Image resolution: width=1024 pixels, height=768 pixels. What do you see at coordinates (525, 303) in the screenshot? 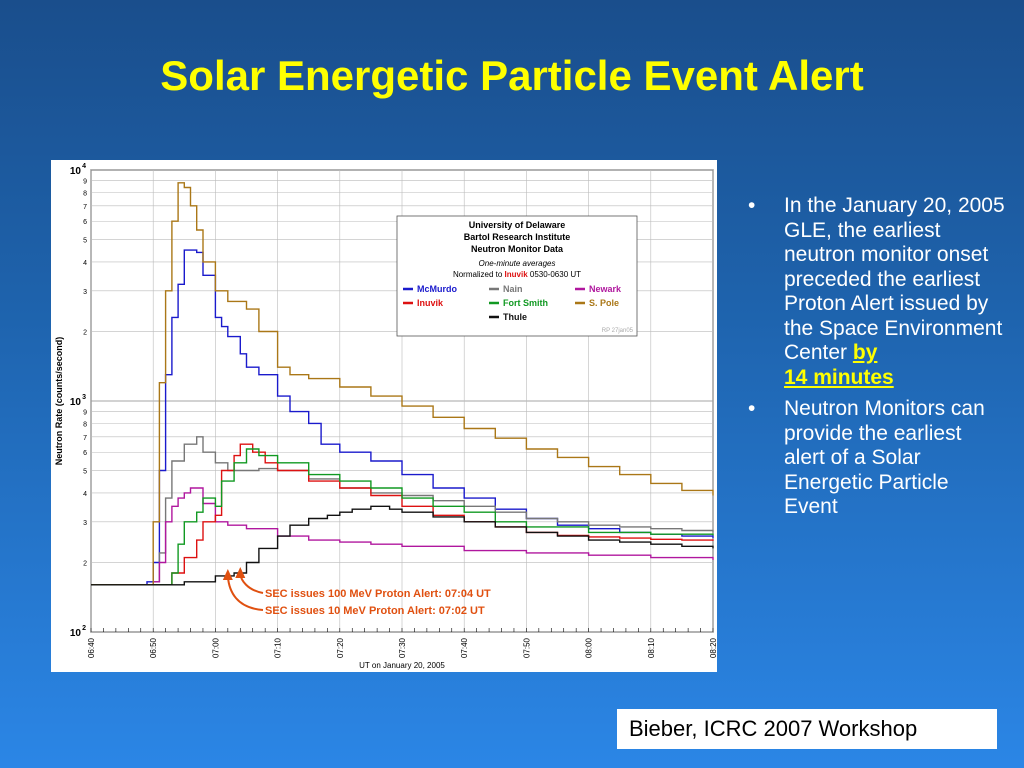
I see `legend-entry: Fort Smith` at bounding box center [525, 303].